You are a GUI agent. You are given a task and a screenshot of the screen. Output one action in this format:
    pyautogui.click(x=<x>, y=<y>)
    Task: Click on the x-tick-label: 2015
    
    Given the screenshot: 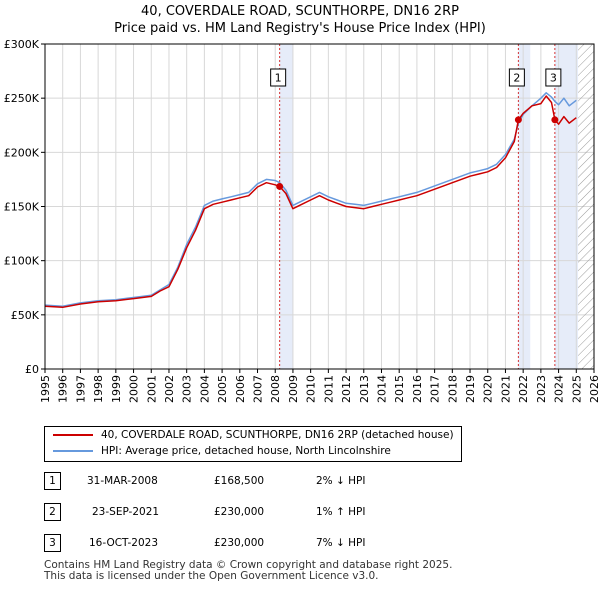 What is the action you would take?
    pyautogui.click(x=399, y=389)
    